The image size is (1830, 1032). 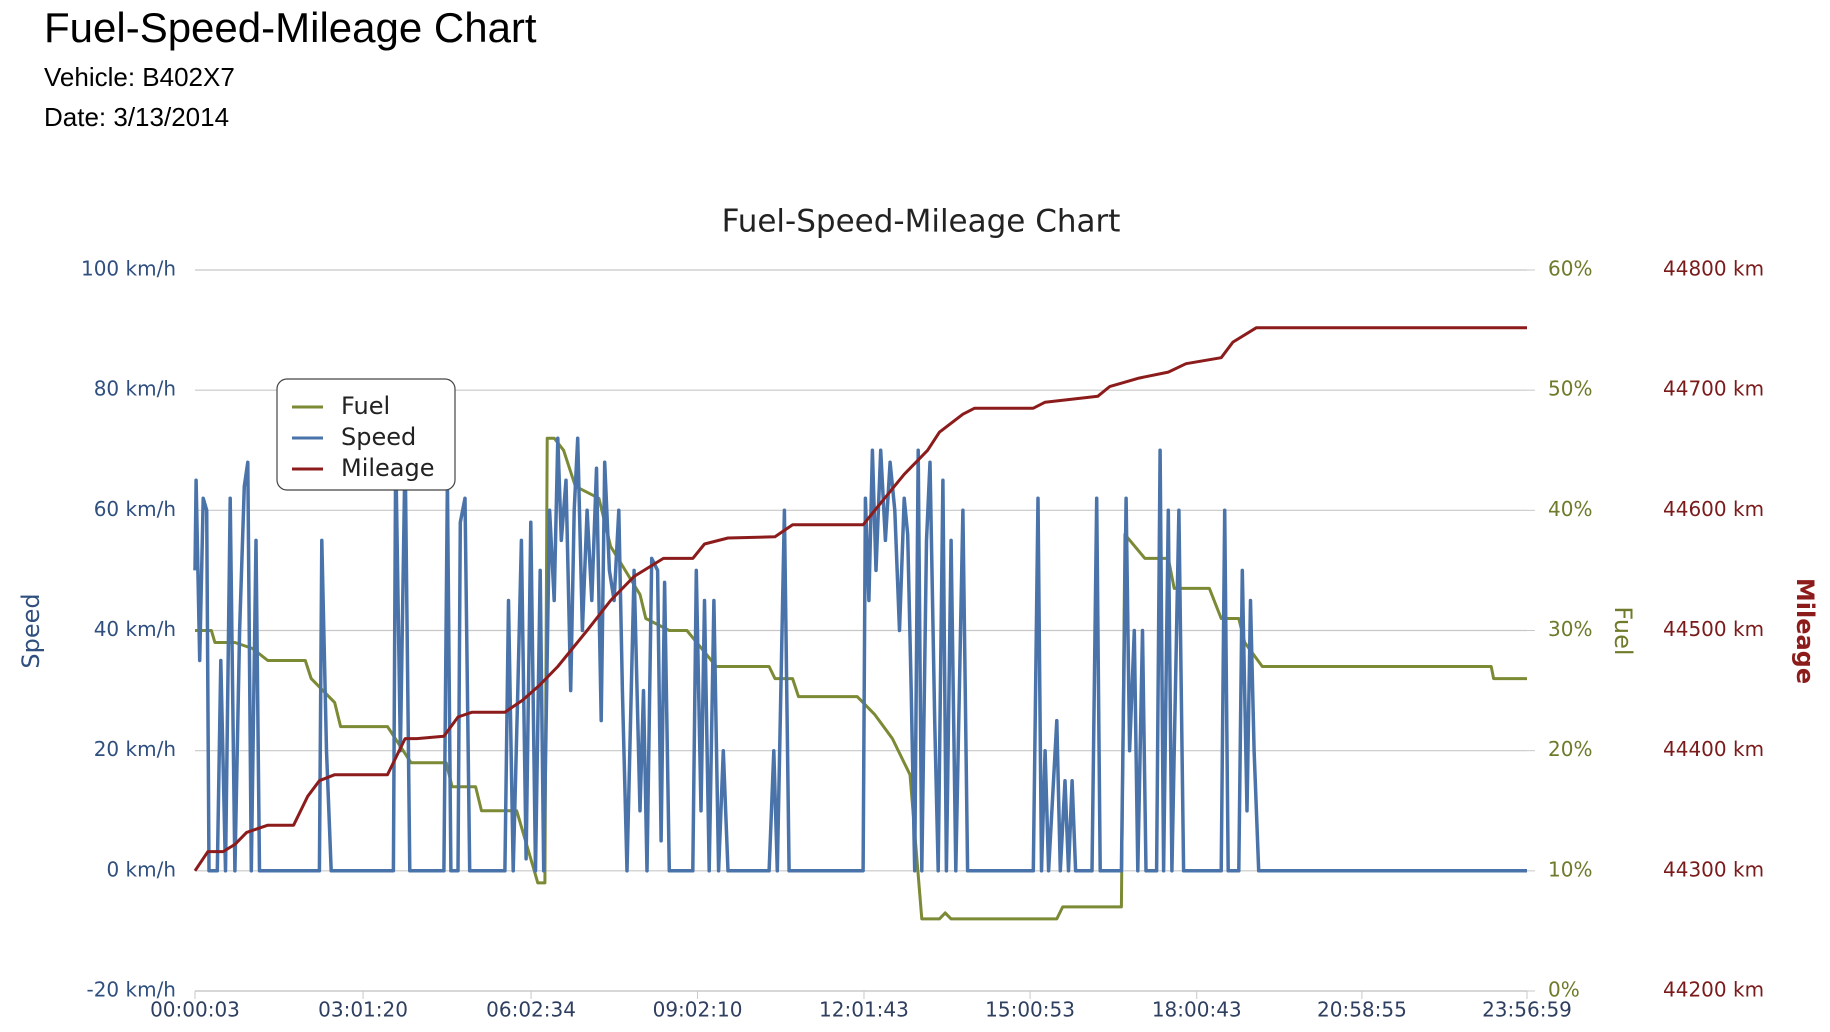 I want to click on chart-title: Fuel-Speed-Mileage Chart, so click(x=921, y=222).